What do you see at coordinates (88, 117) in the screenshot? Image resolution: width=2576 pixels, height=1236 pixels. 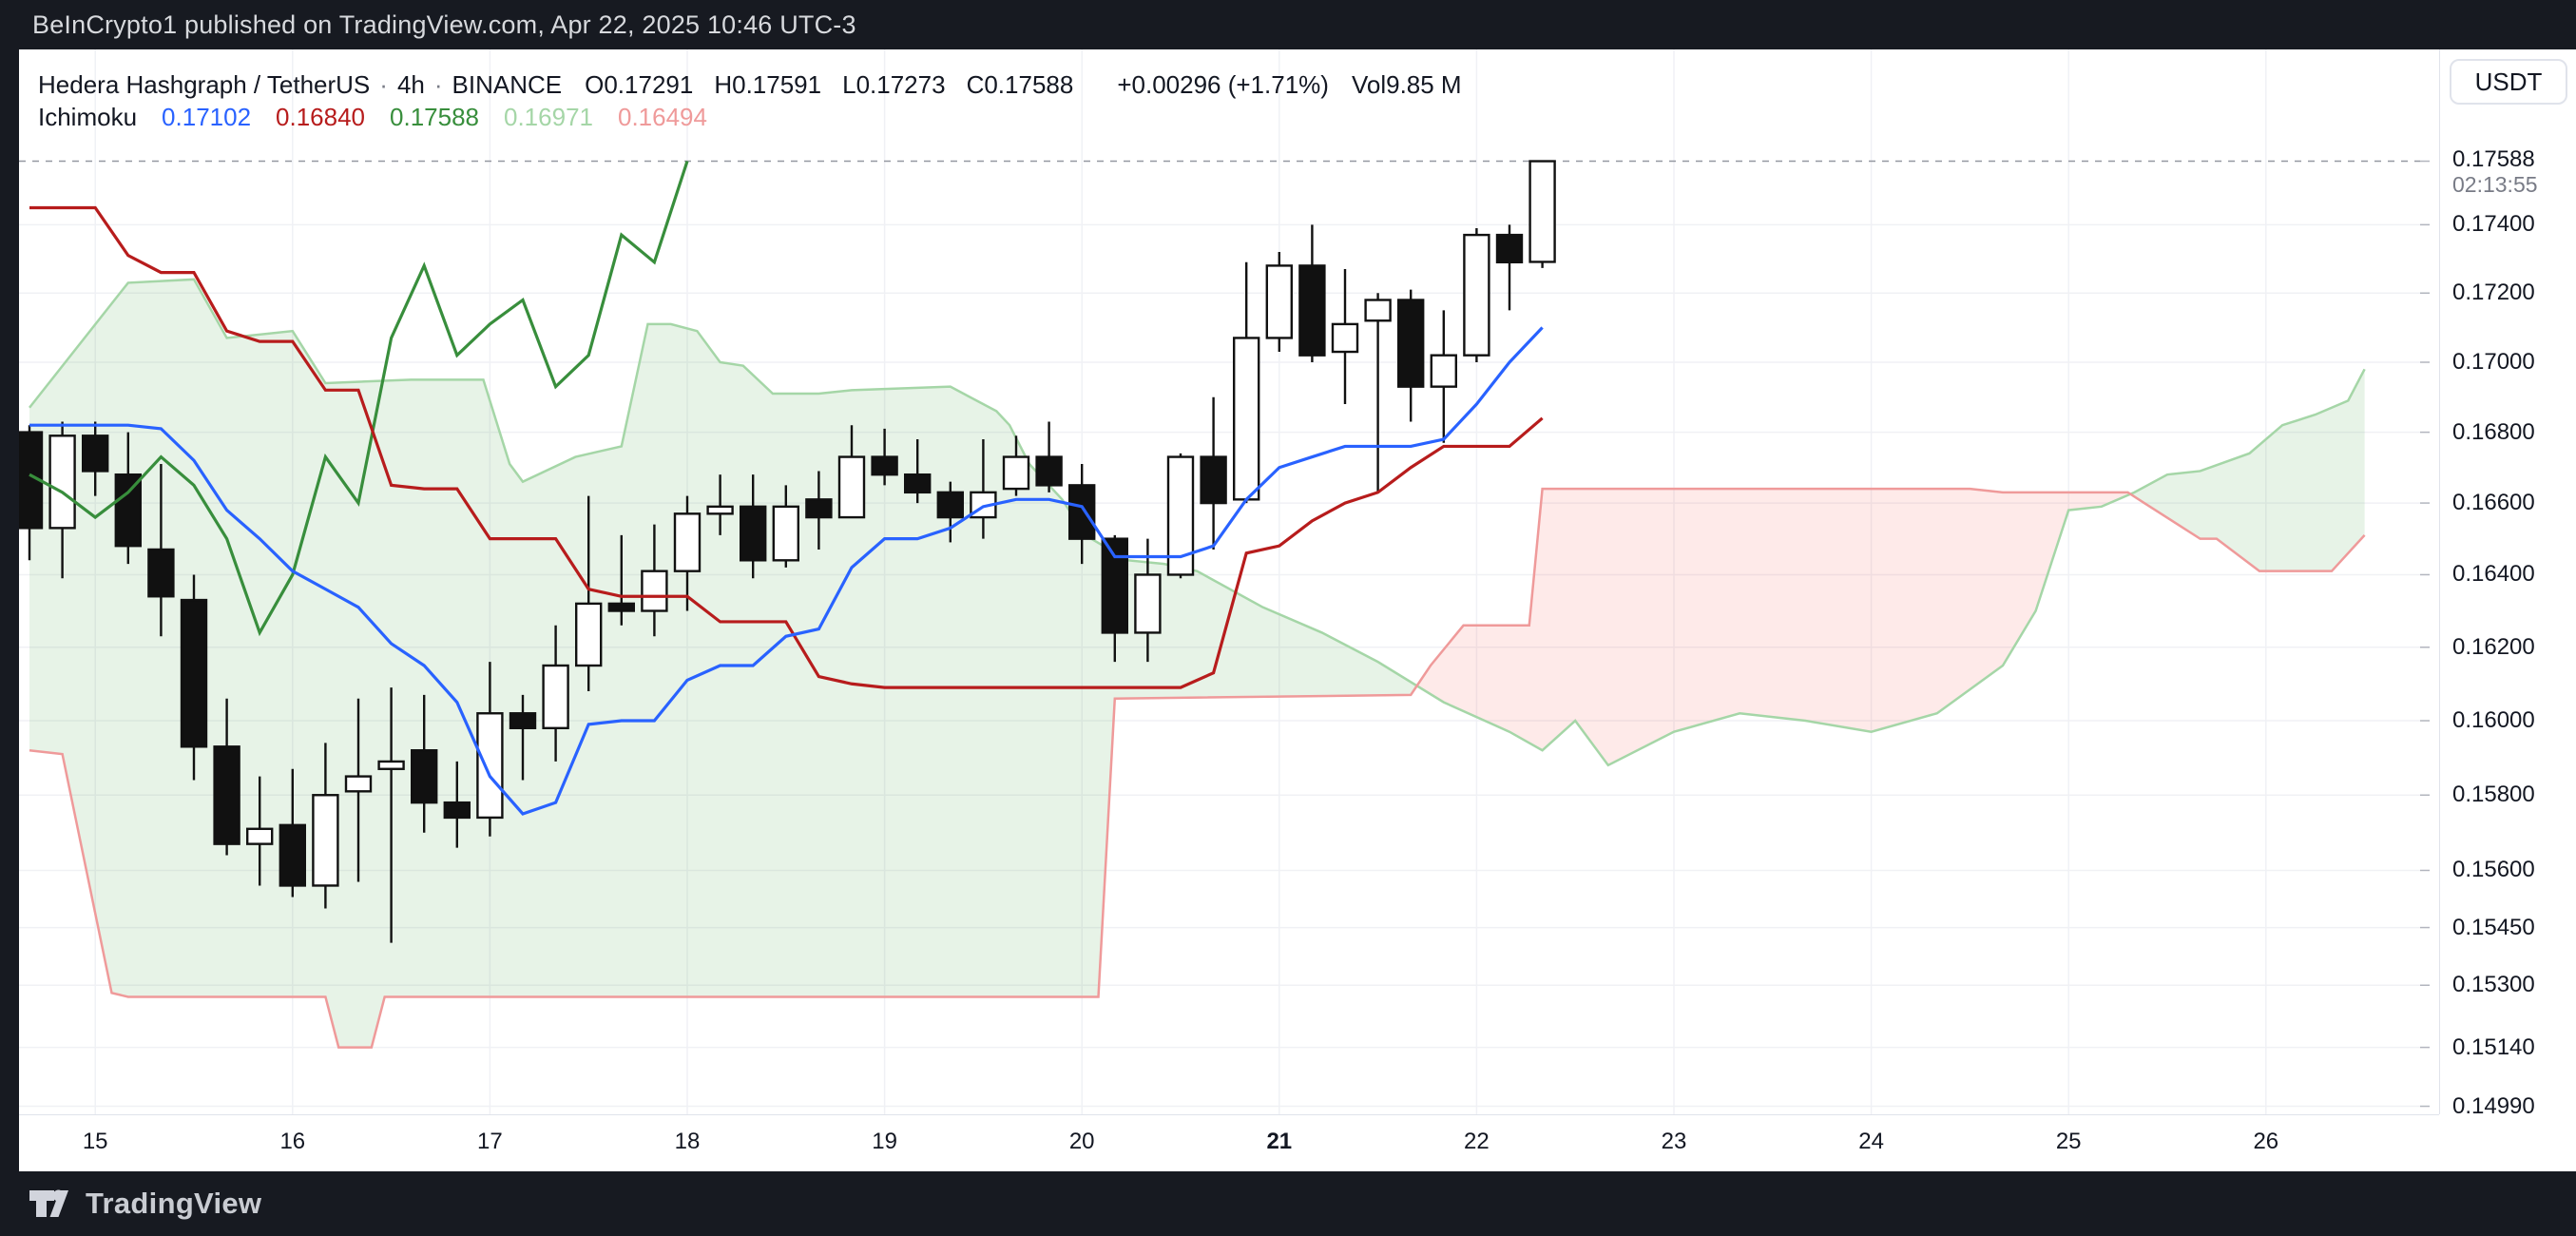 I see `indicator-name: Ichimoku` at bounding box center [88, 117].